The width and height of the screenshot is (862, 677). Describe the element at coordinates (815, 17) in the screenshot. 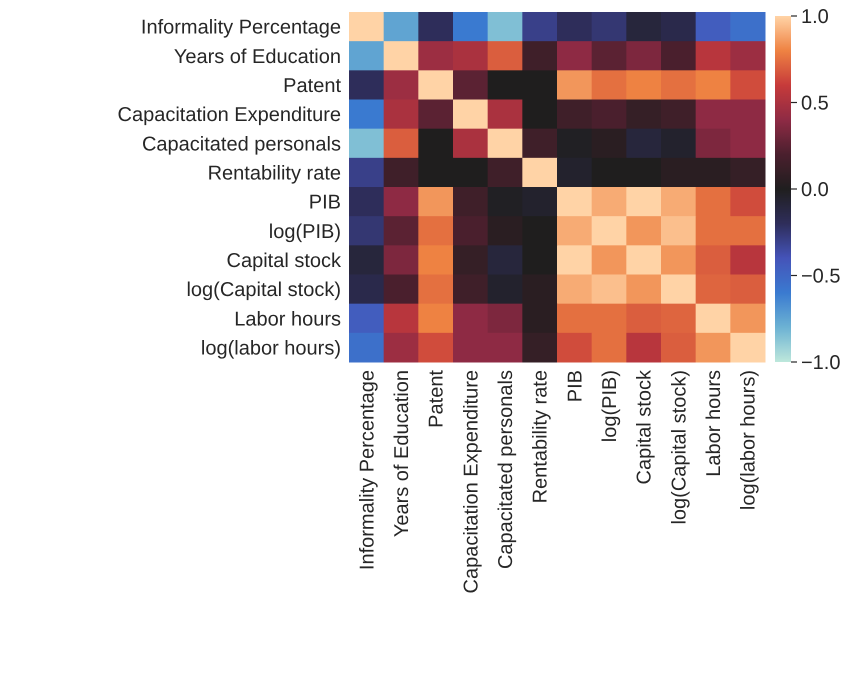

I see `color-bar-label: 1.0` at that location.